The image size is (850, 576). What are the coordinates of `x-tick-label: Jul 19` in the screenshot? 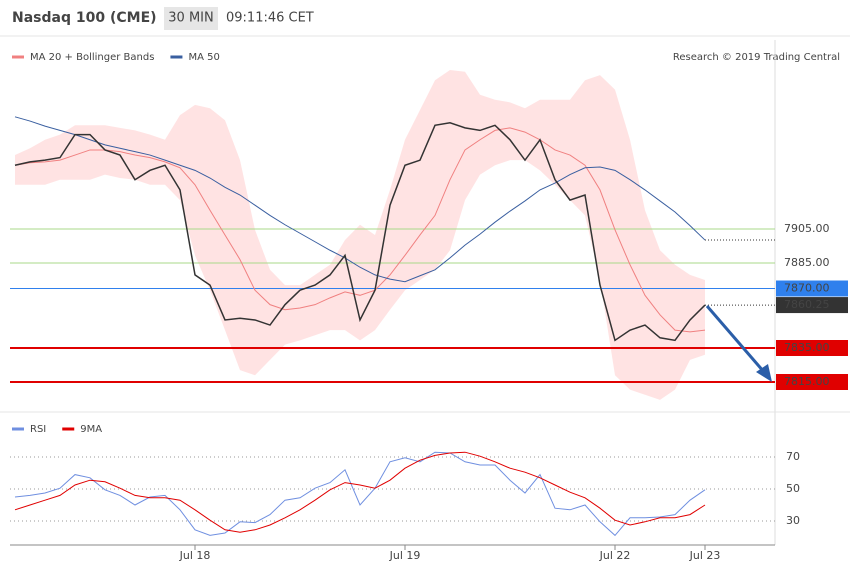 It's located at (405, 555).